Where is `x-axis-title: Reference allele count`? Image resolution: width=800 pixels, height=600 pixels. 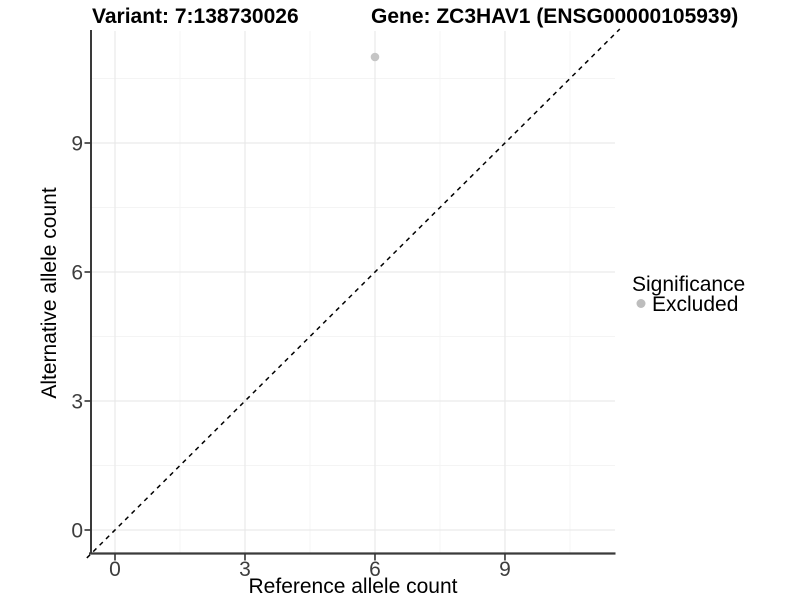 x-axis-title: Reference allele count is located at coordinates (353, 586).